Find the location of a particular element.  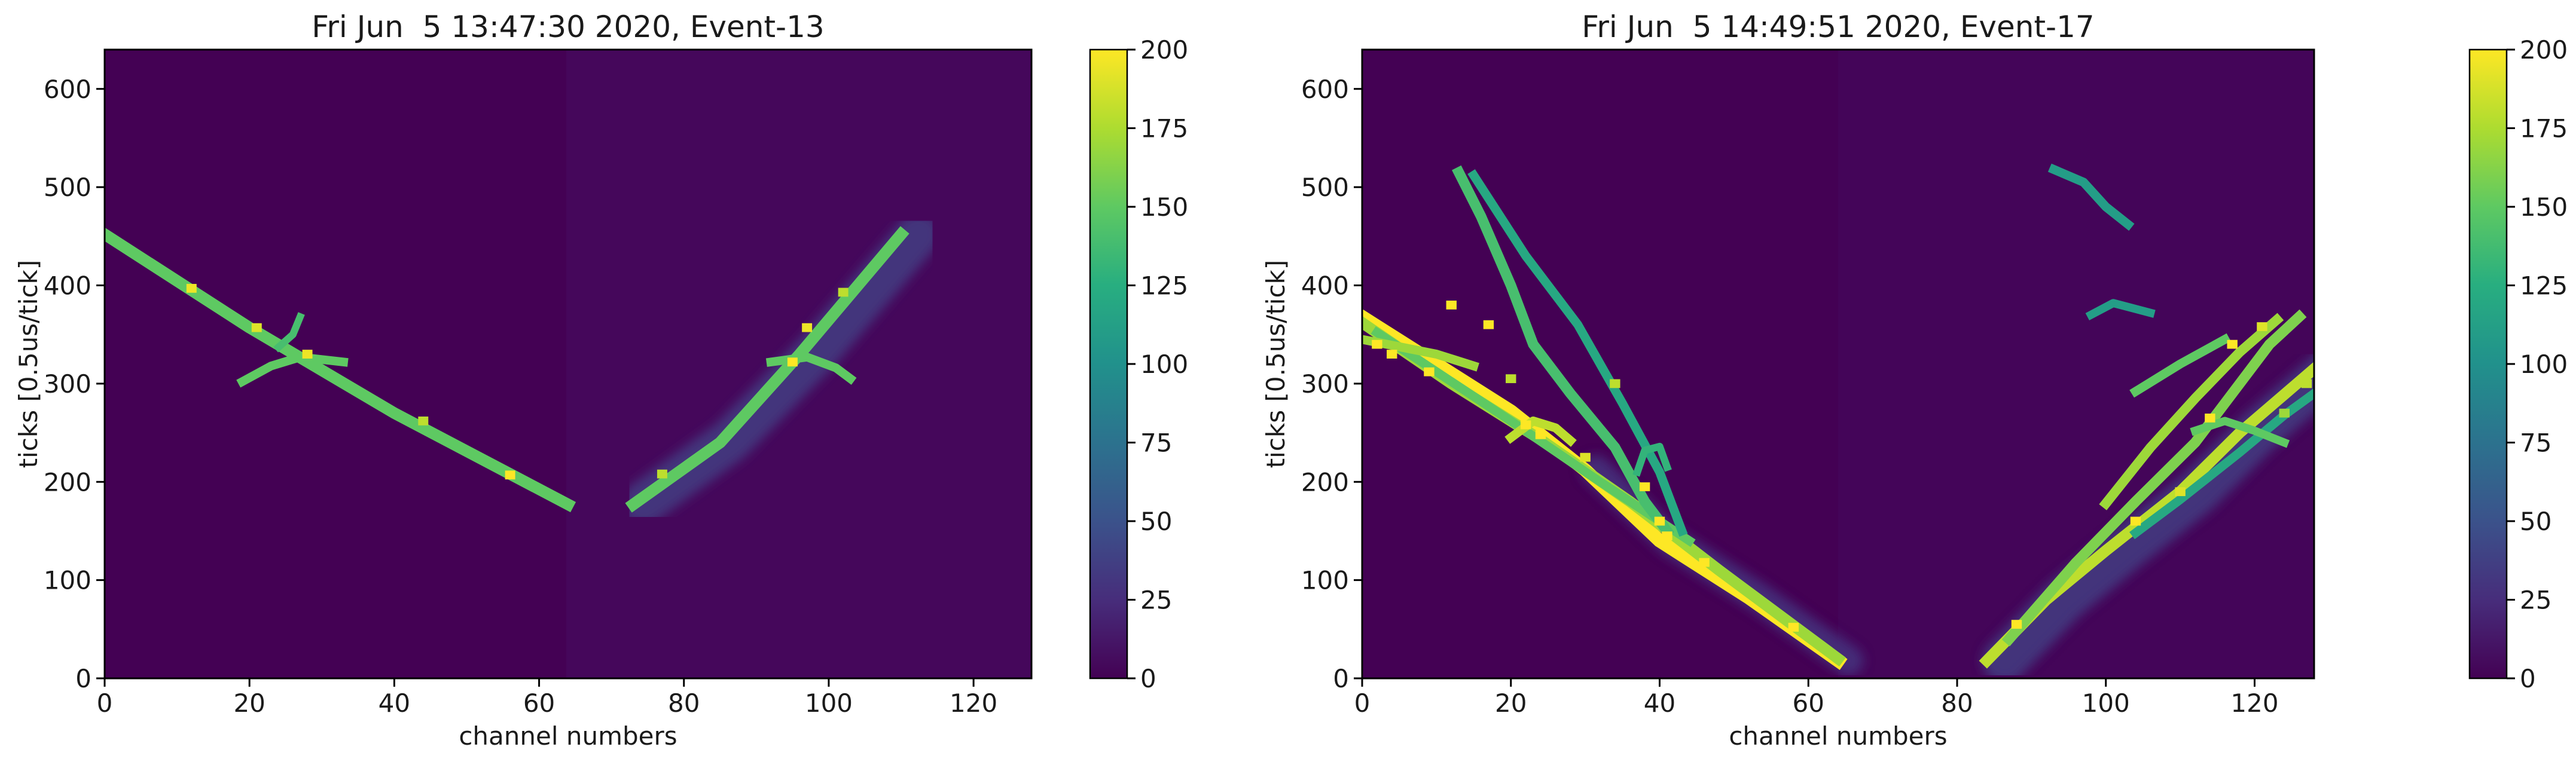

colorbar is located at coordinates (1108, 364).